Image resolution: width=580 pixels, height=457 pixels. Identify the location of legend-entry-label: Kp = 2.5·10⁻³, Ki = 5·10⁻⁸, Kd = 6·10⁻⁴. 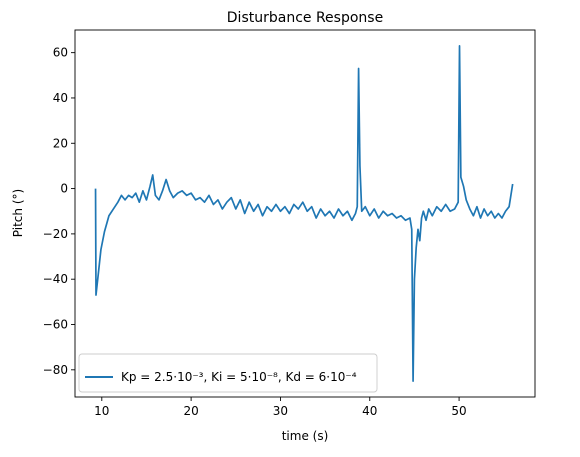
(239, 377).